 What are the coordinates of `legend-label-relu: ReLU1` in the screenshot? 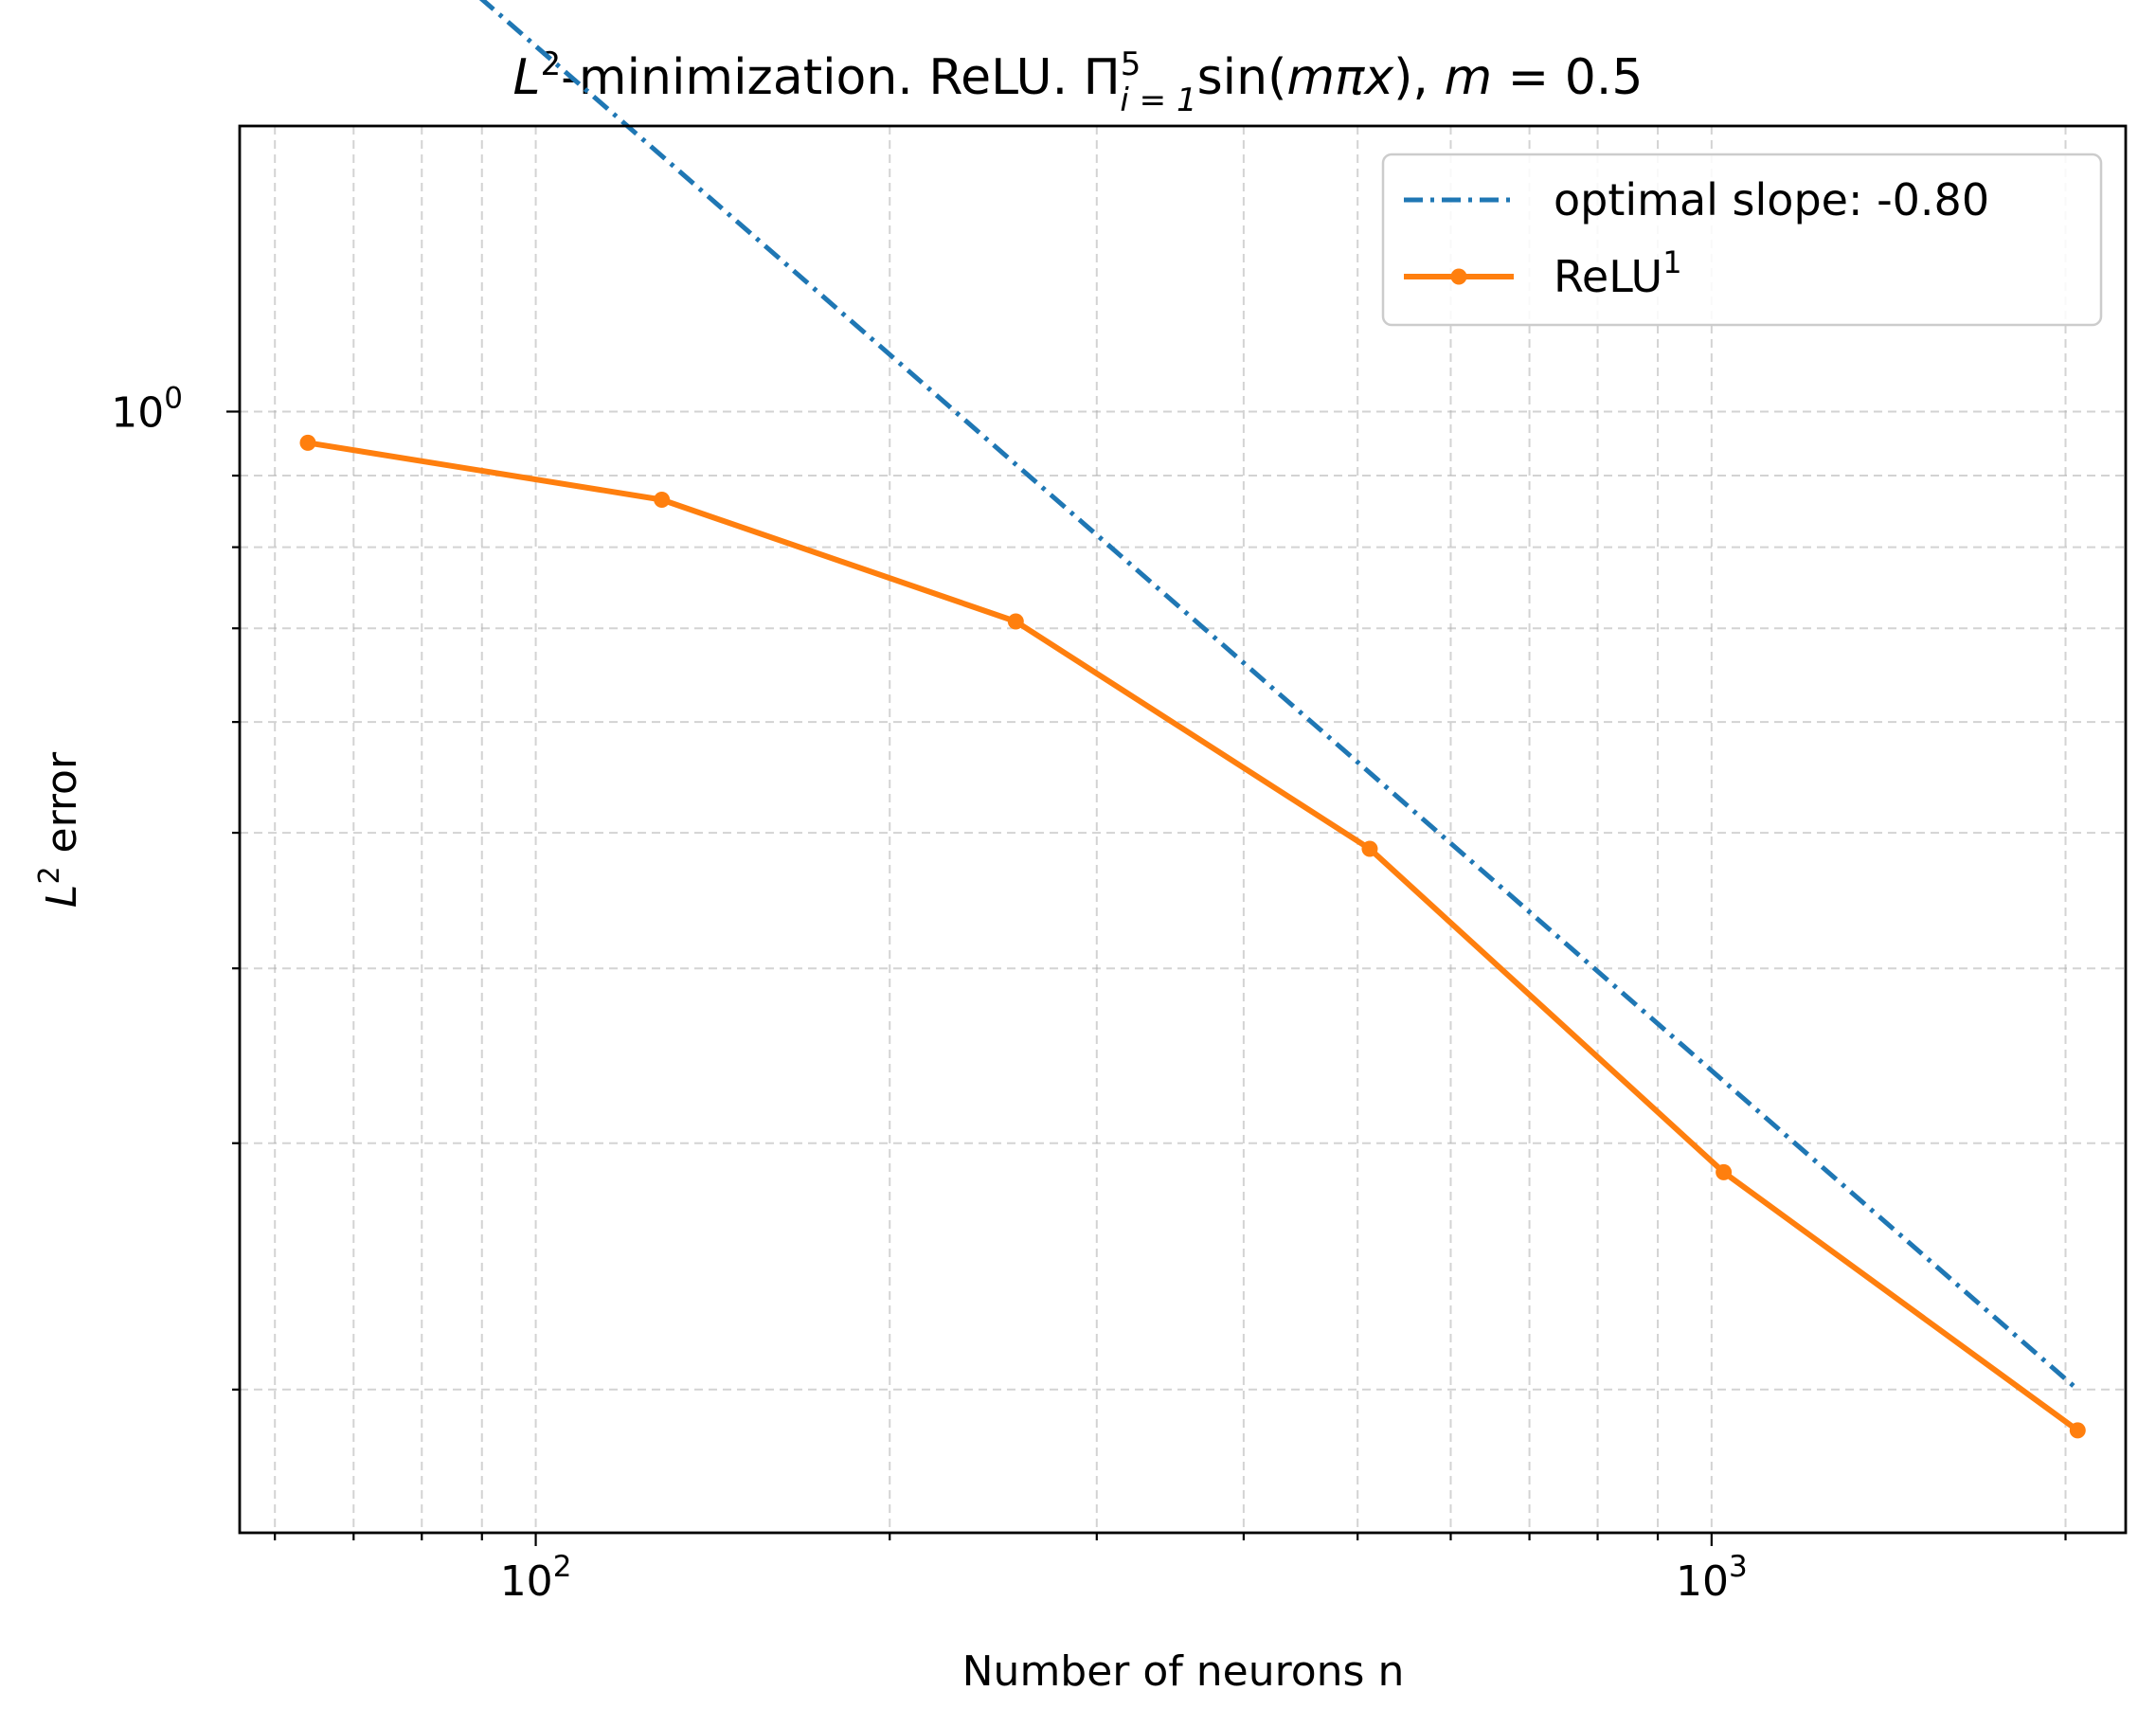 It's located at (1618, 273).